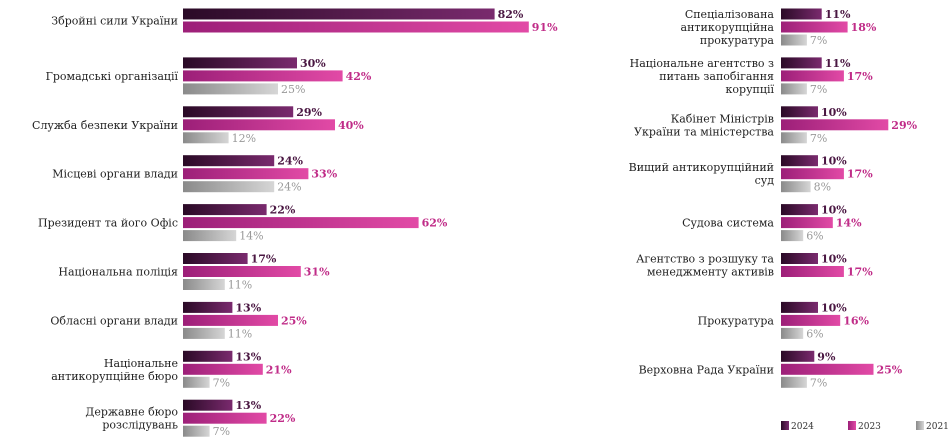  What do you see at coordinates (208, 356) in the screenshot?
I see `bar-2024-національне-антикорупційне-бюро` at bounding box center [208, 356].